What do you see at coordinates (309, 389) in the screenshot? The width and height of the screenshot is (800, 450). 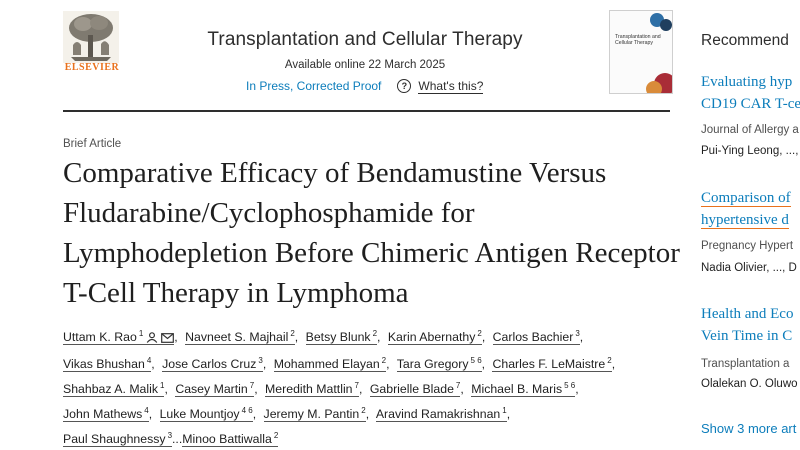 I see `author-name: Meredith Mattlin` at bounding box center [309, 389].